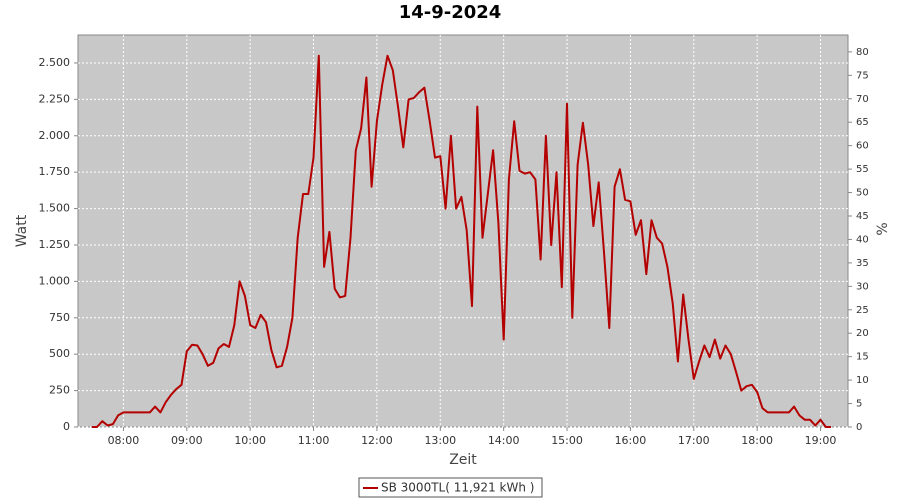 This screenshot has width=900, height=500. Describe the element at coordinates (66, 426) in the screenshot. I see `y-tick-label: 0` at that location.